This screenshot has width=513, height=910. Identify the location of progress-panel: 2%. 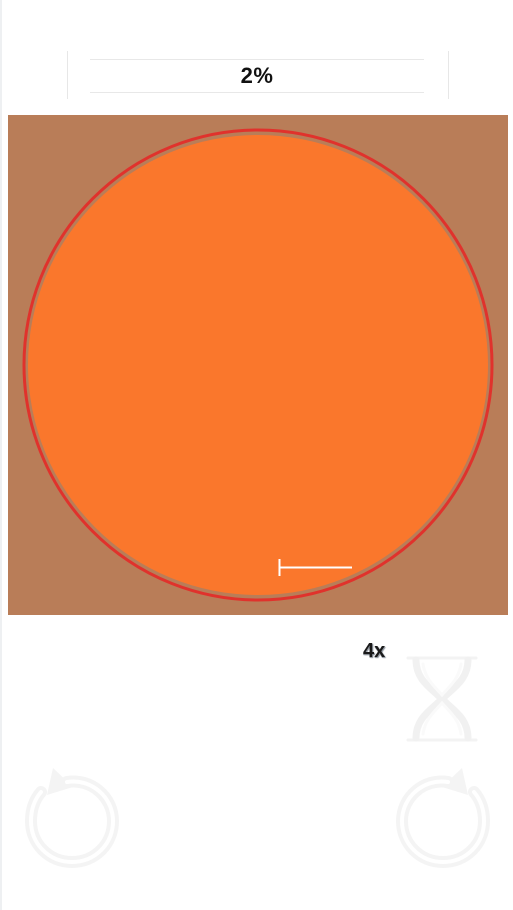
(258, 75).